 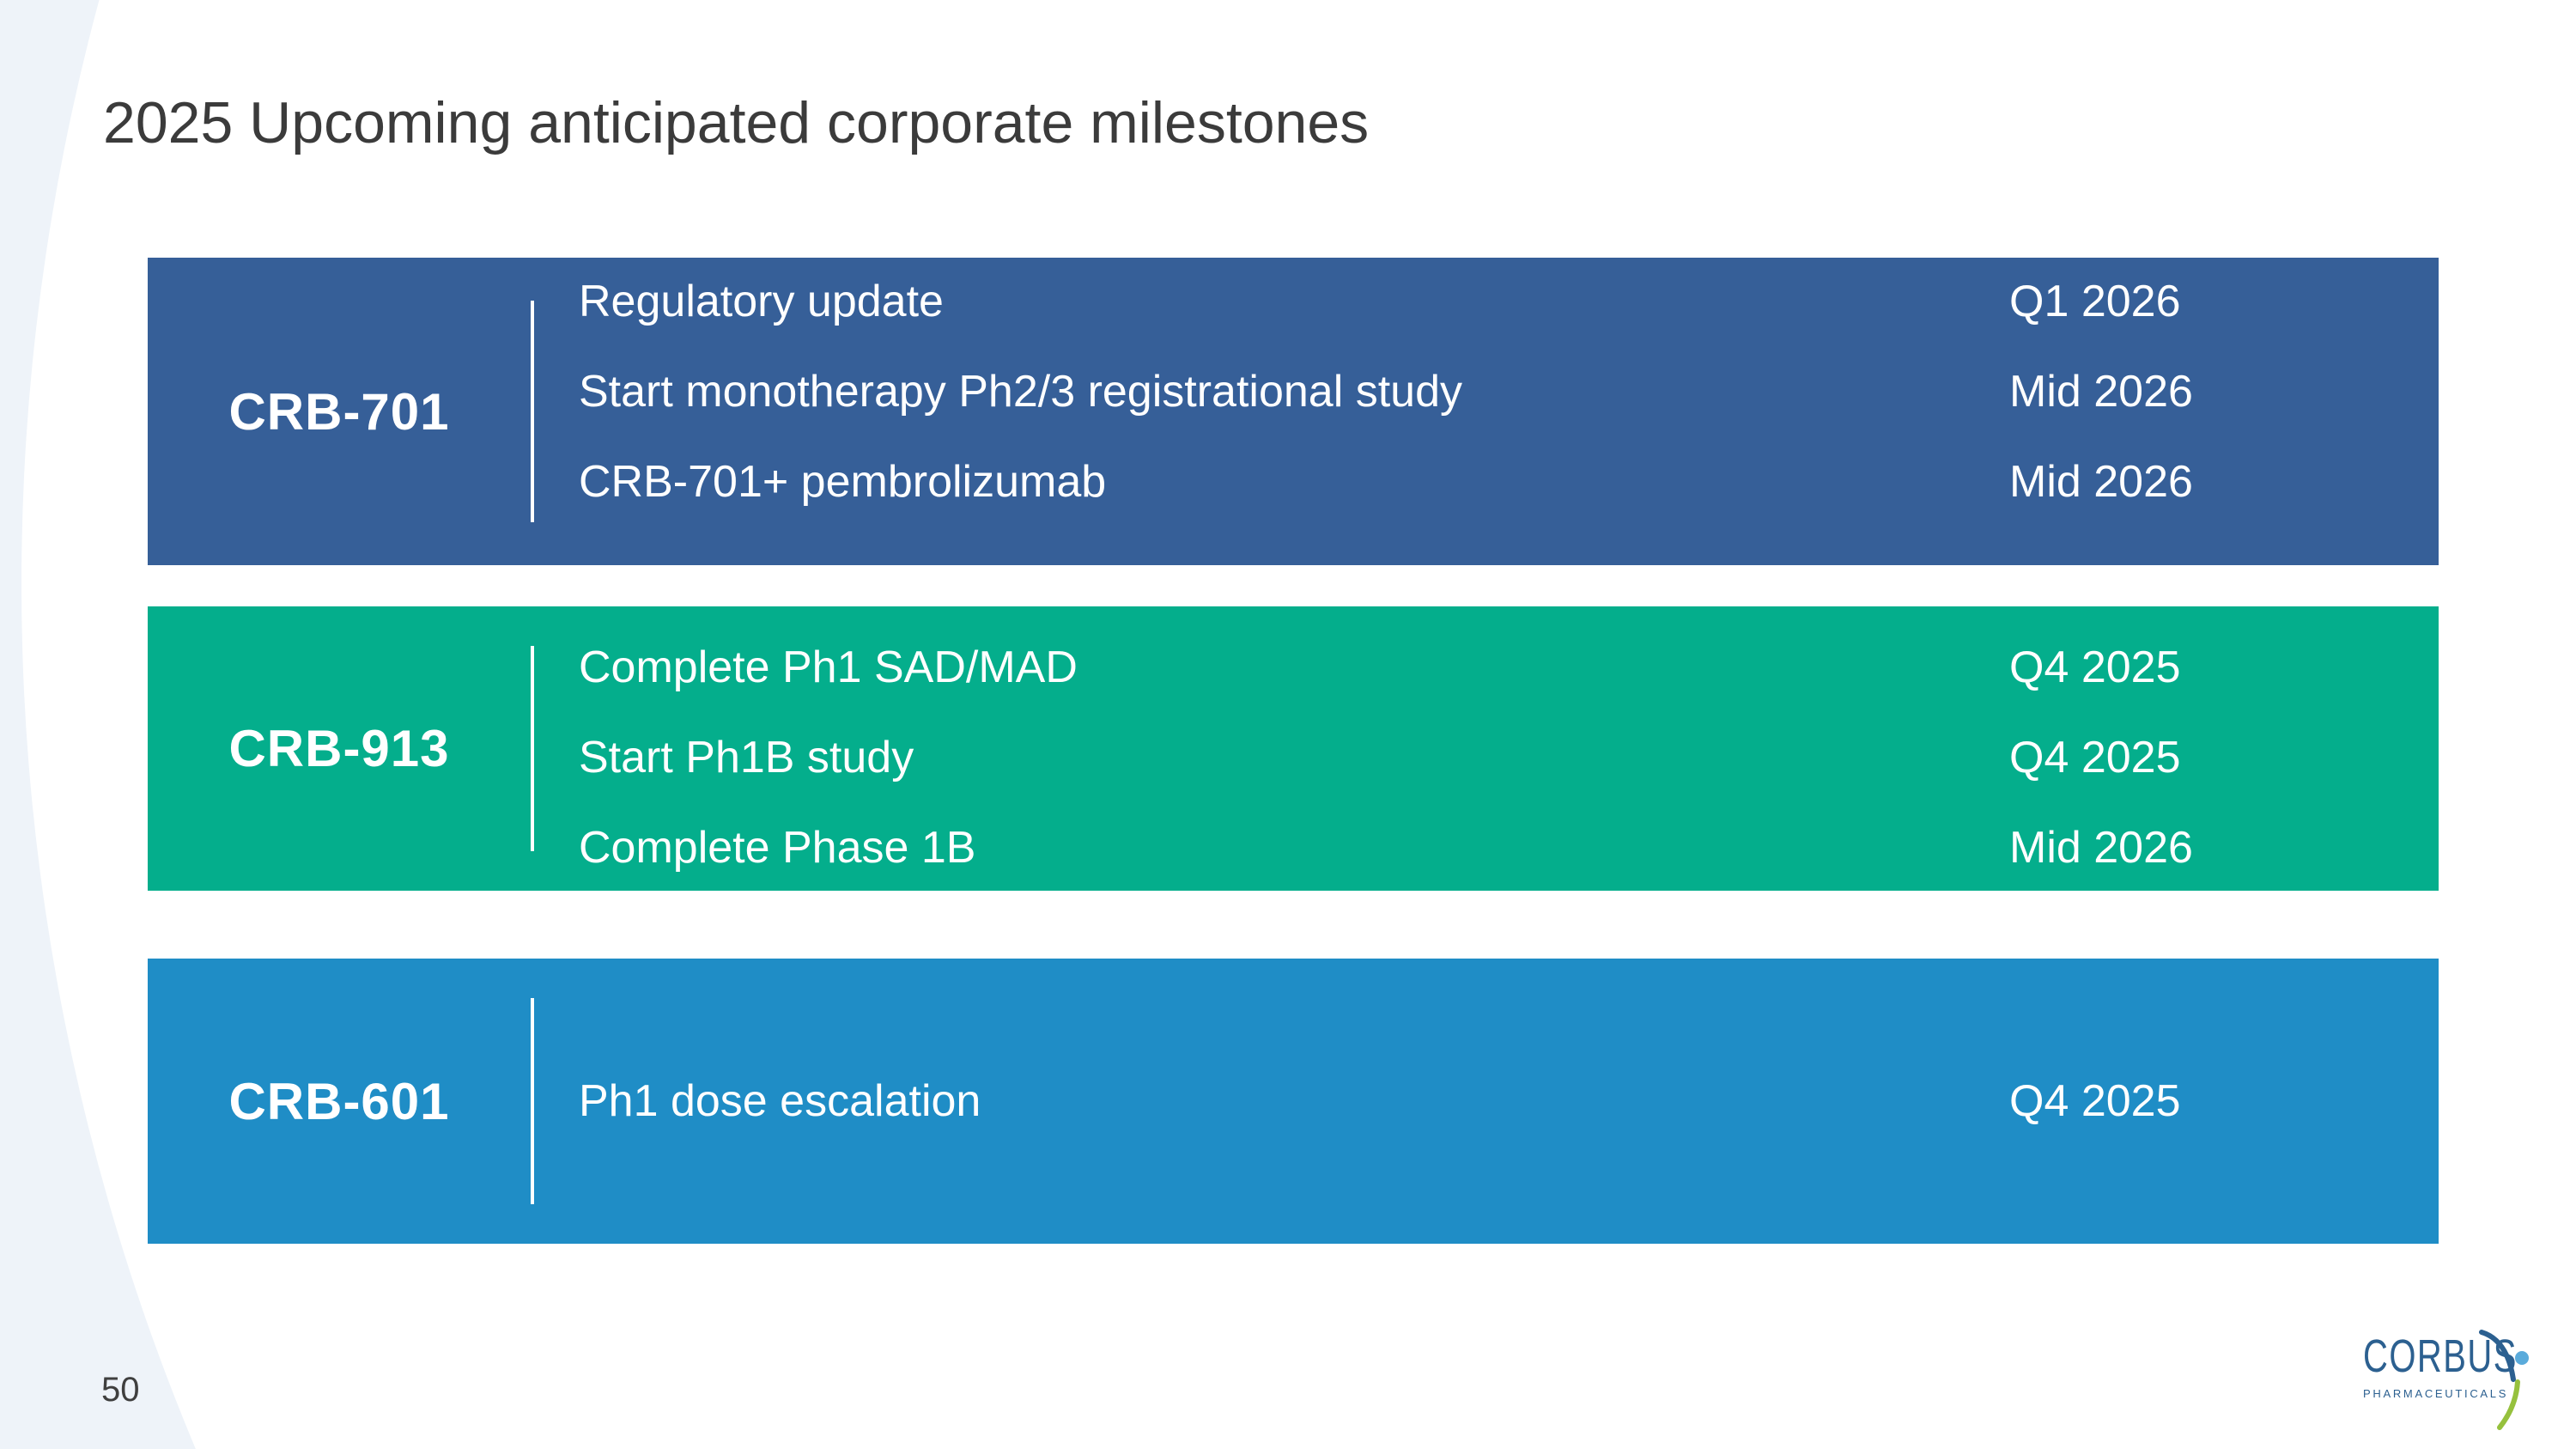 What do you see at coordinates (1509, 482) in the screenshot?
I see `milestone-row: CRB-701+ pembrolizumab Mid 2026` at bounding box center [1509, 482].